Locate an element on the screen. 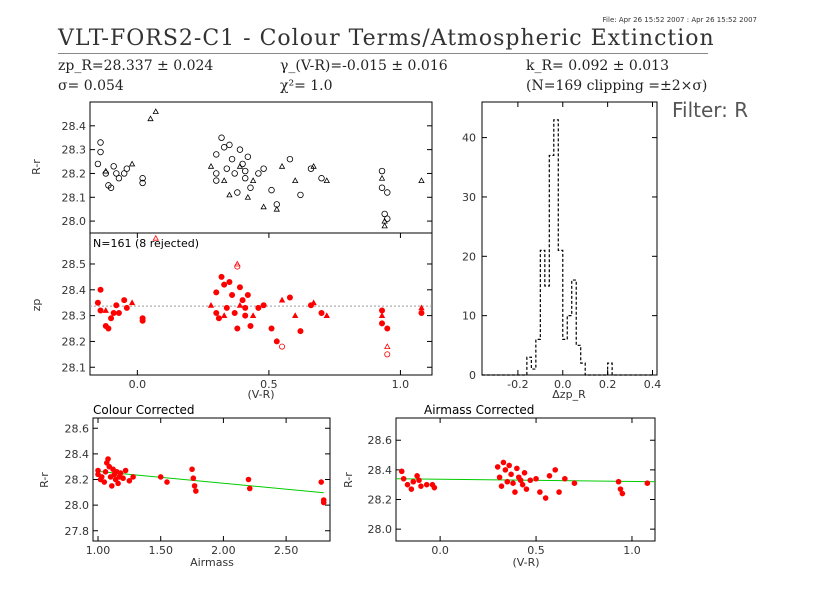 The image size is (839, 591). filter-label: Filter: R is located at coordinates (710, 110).